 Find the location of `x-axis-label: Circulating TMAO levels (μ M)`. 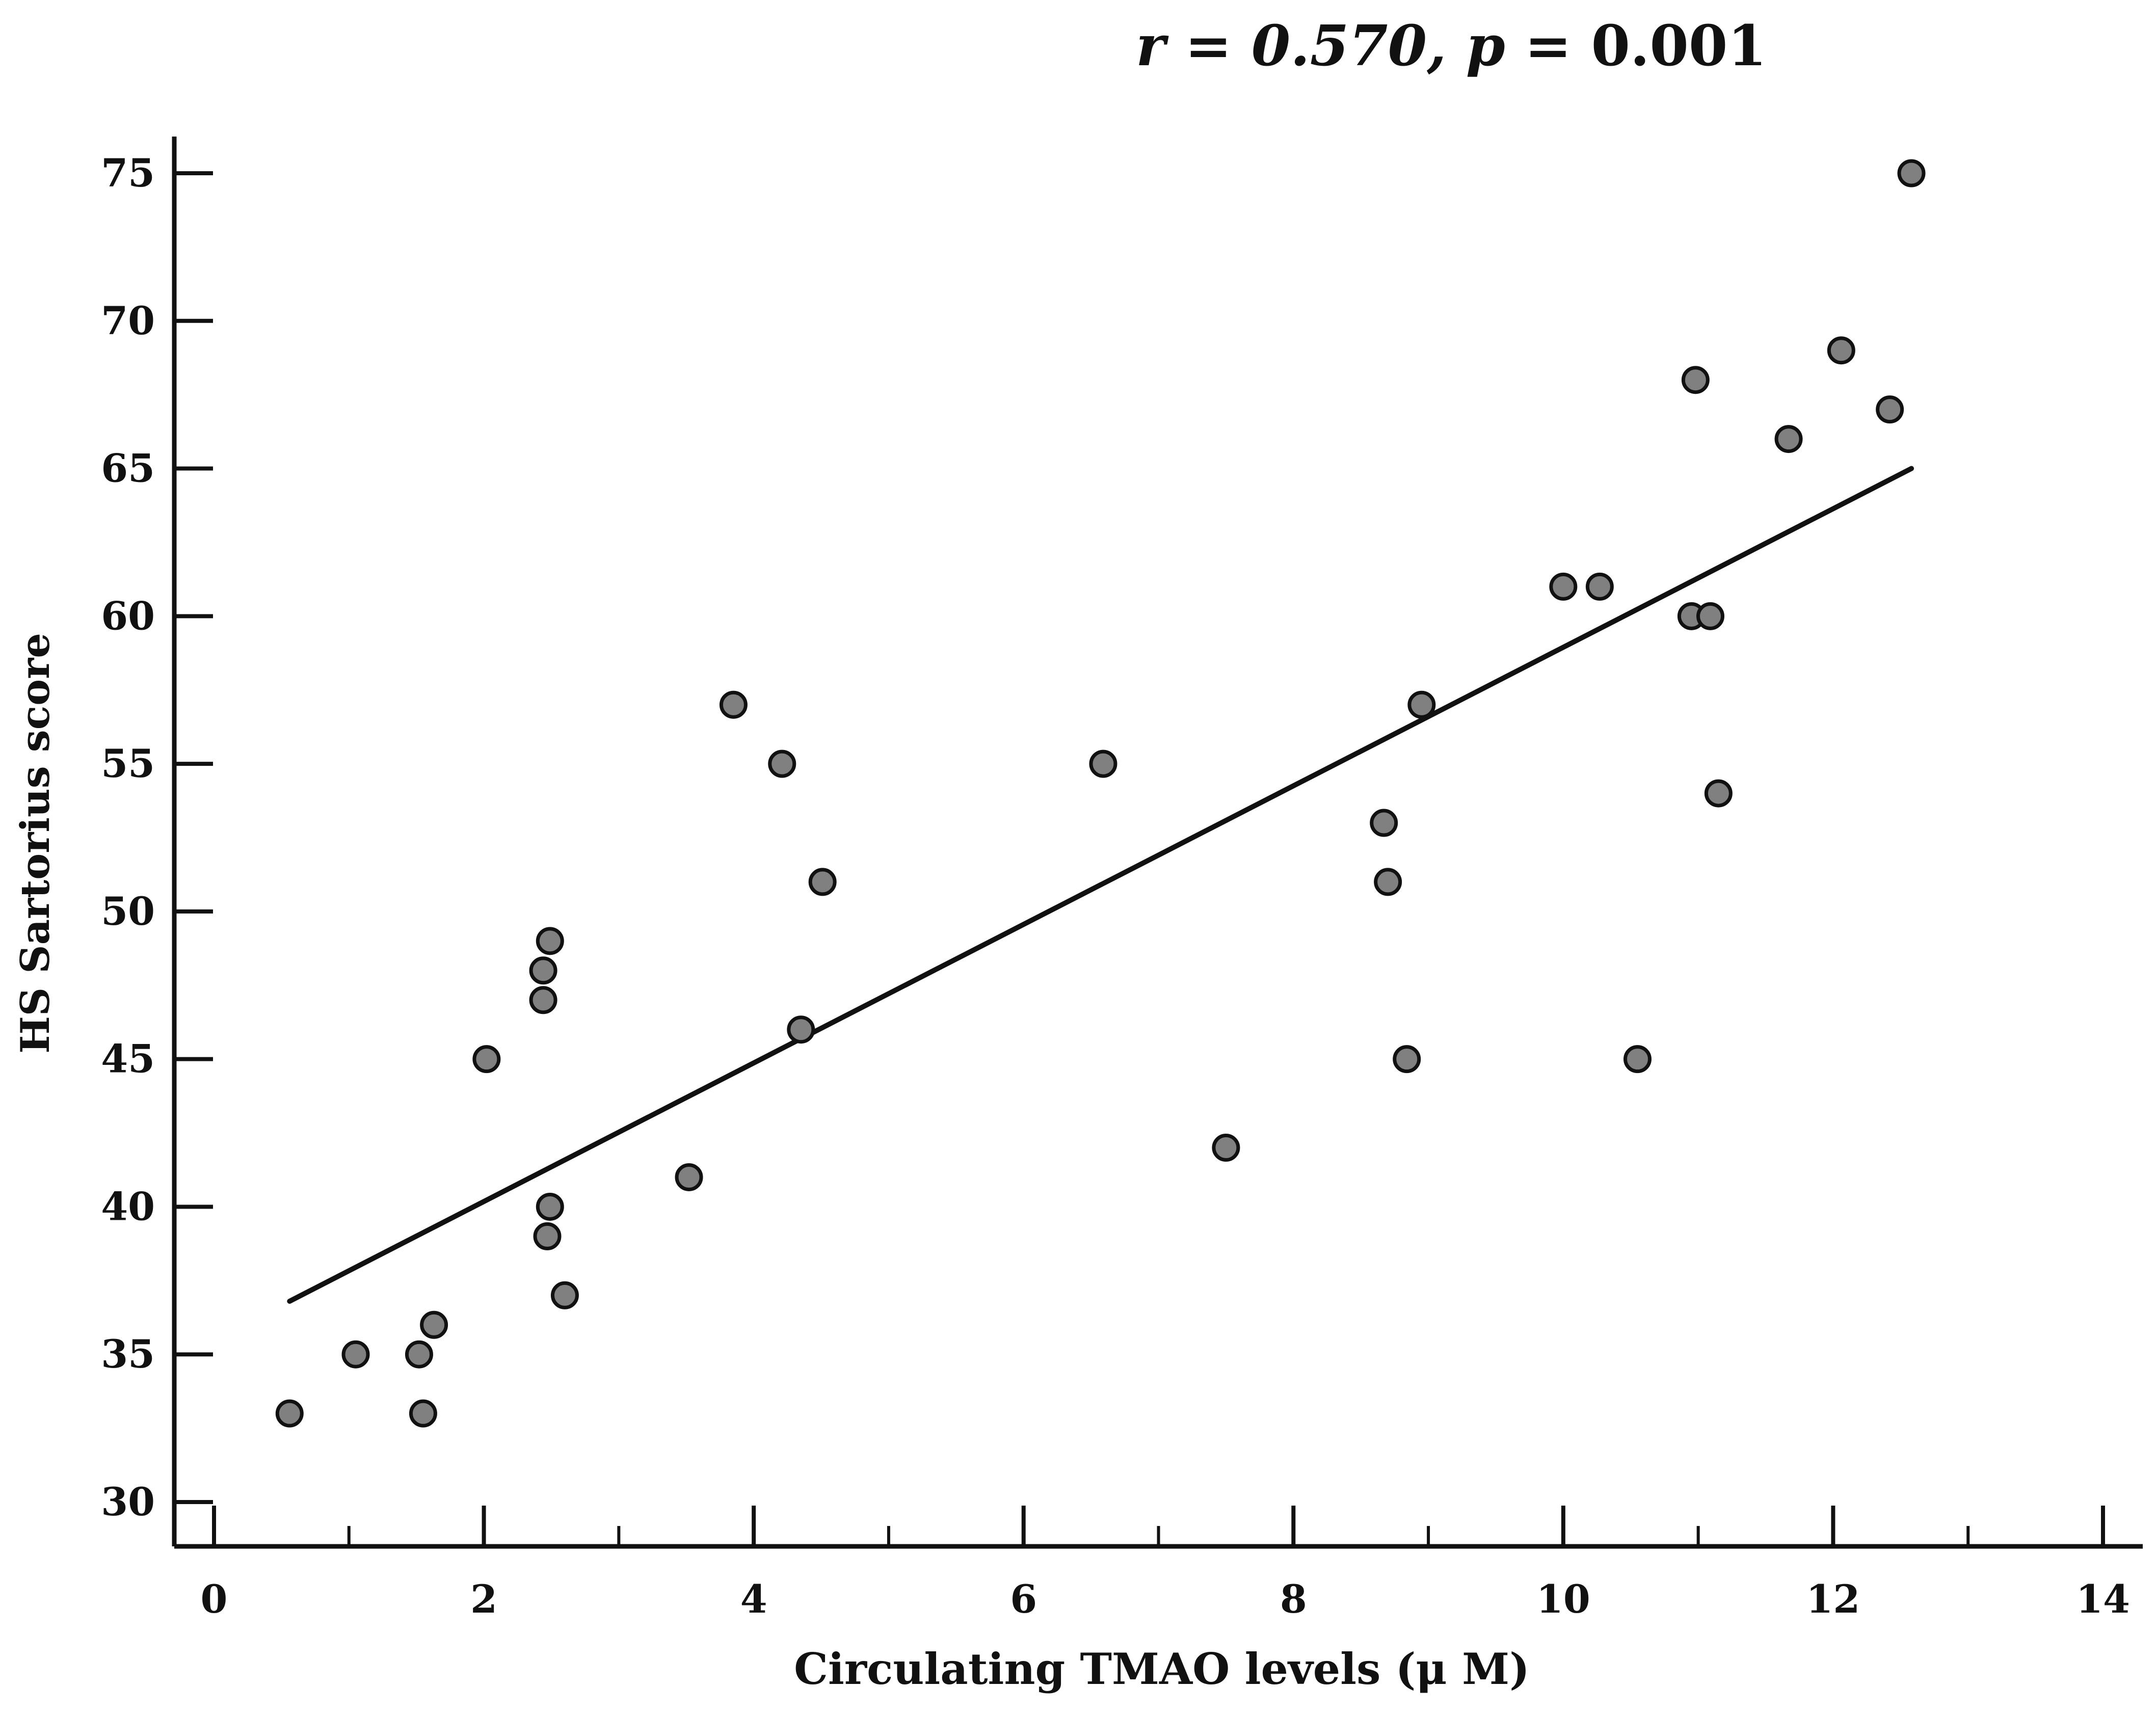

x-axis-label: Circulating TMAO levels (μ M) is located at coordinates (1162, 1669).